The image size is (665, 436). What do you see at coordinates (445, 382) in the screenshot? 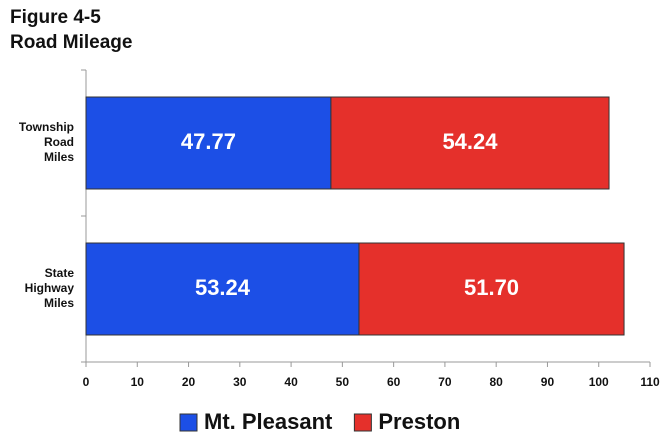
I see `x-tick-label: 70` at bounding box center [445, 382].